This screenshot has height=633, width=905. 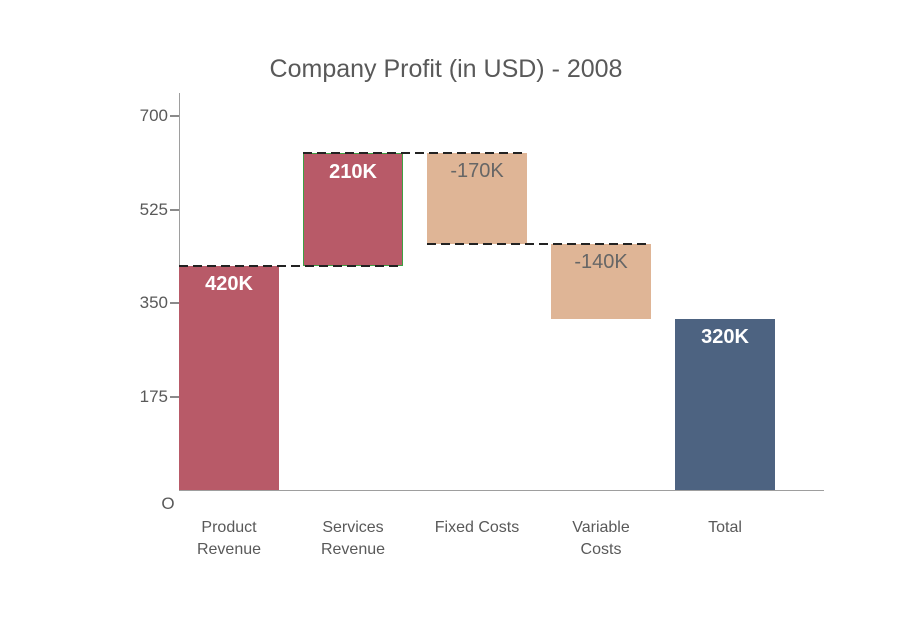 What do you see at coordinates (153, 209) in the screenshot?
I see `y-tick-label: 525` at bounding box center [153, 209].